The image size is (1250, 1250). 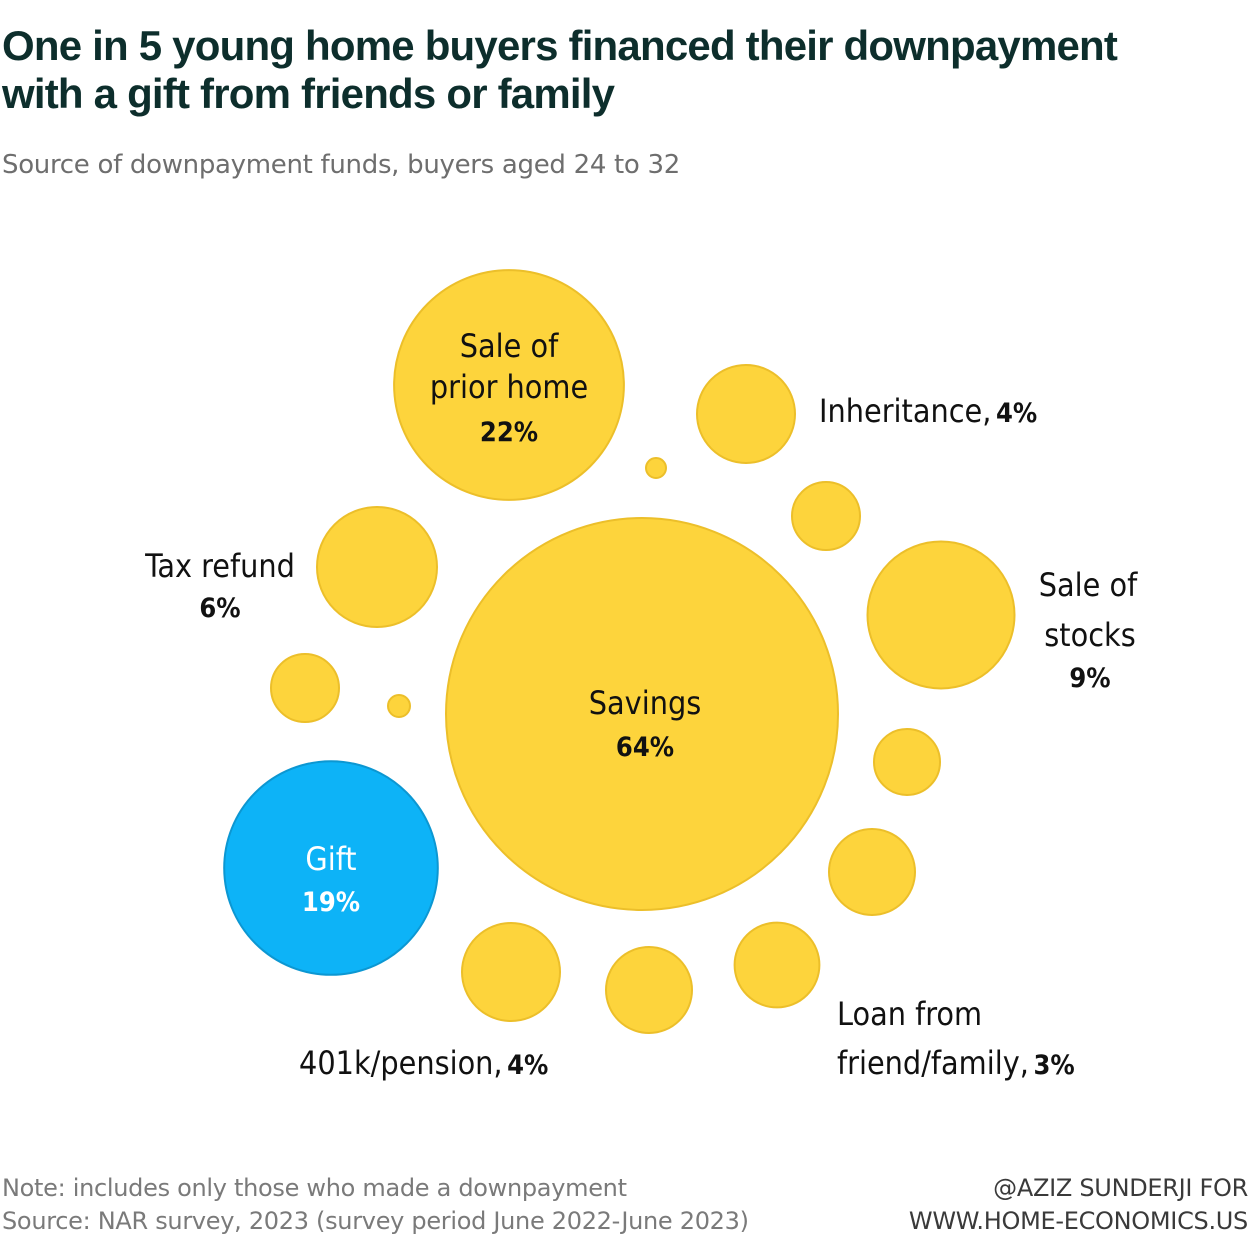 What do you see at coordinates (509, 346) in the screenshot?
I see `label-prior-home-line-1: Sale of` at bounding box center [509, 346].